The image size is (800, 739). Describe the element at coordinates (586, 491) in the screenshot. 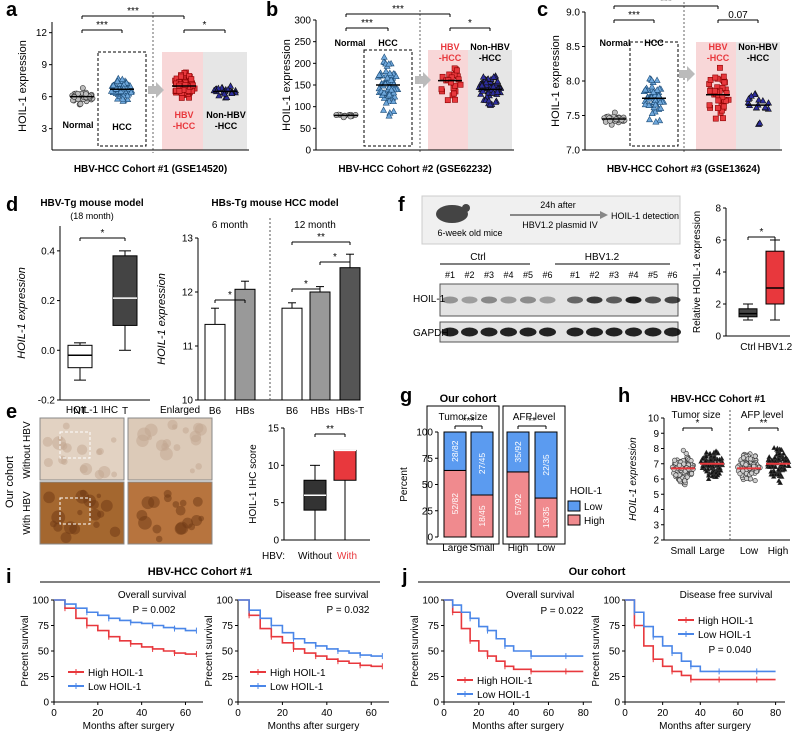

I see `g-legend-title: HOIL-1` at that location.